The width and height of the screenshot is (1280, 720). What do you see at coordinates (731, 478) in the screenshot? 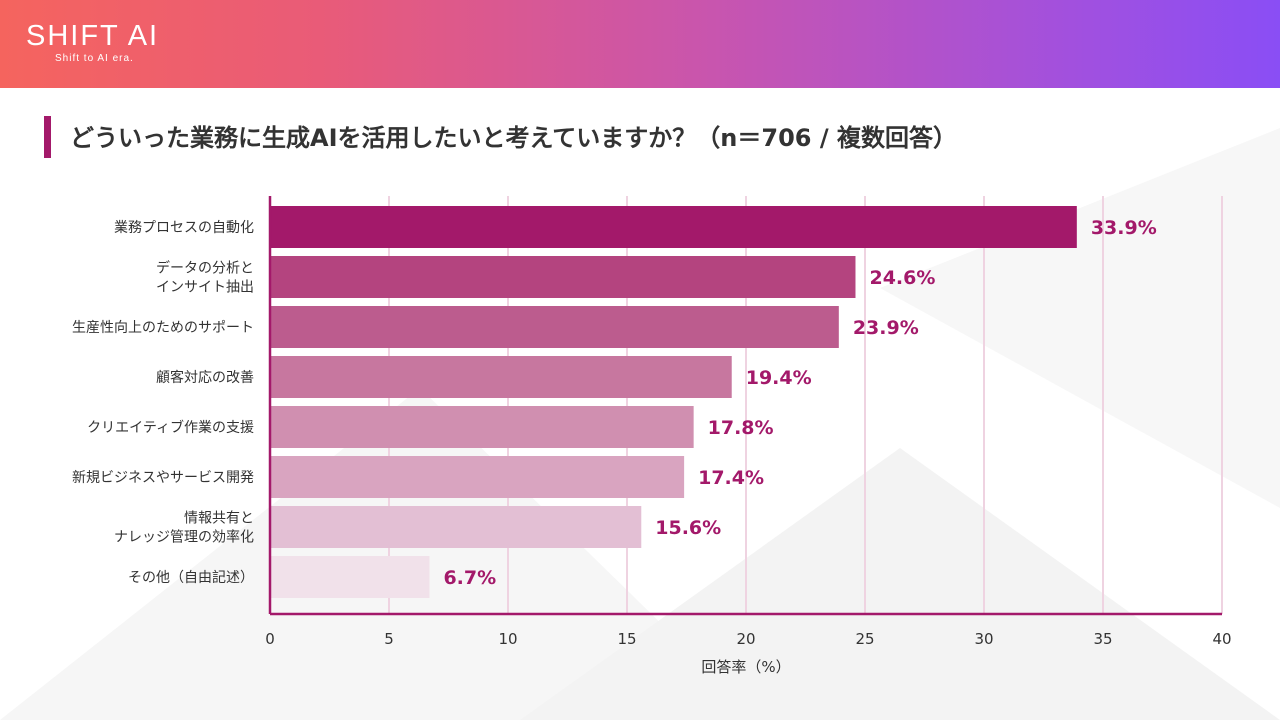
I see `bar-value-label: 17.4%` at bounding box center [731, 478].